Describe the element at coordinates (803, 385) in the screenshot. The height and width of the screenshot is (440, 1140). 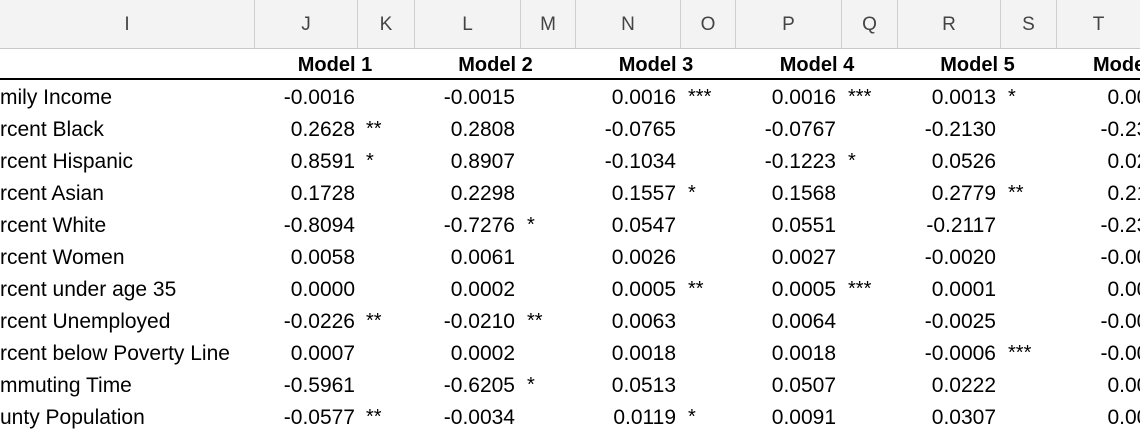
I see `coefficient-cell: 0.0507` at that location.